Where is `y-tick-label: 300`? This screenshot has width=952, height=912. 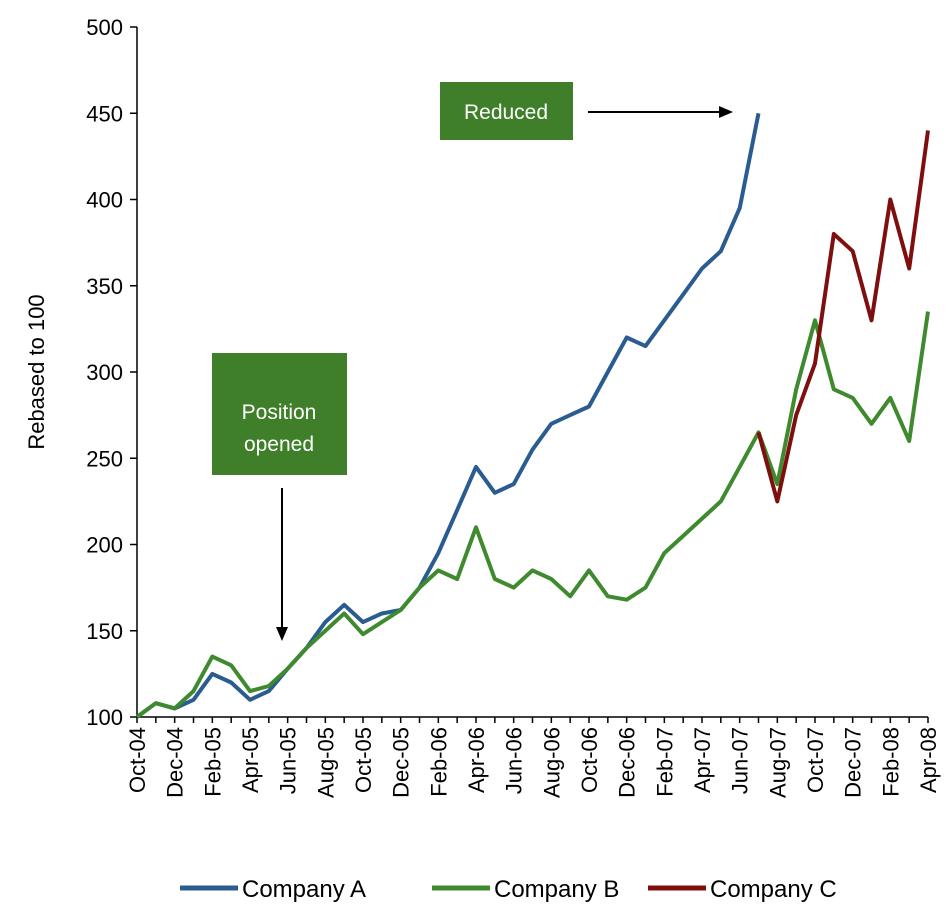 y-tick-label: 300 is located at coordinates (104, 372).